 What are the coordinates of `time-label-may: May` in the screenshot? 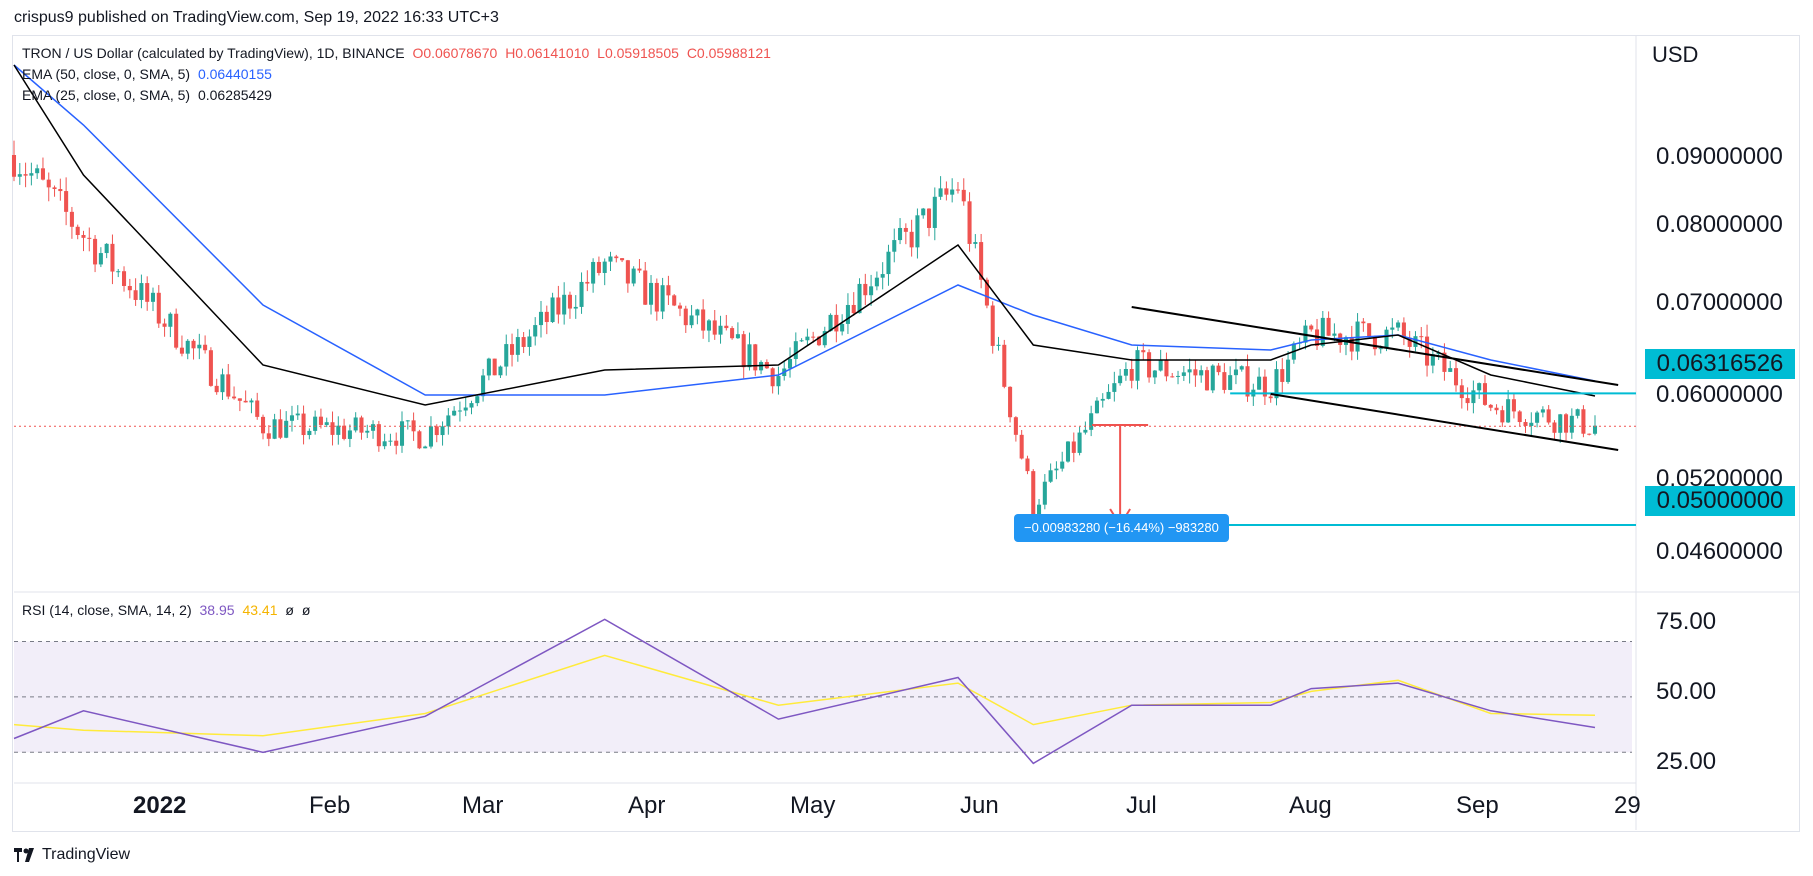 It's located at (812, 805).